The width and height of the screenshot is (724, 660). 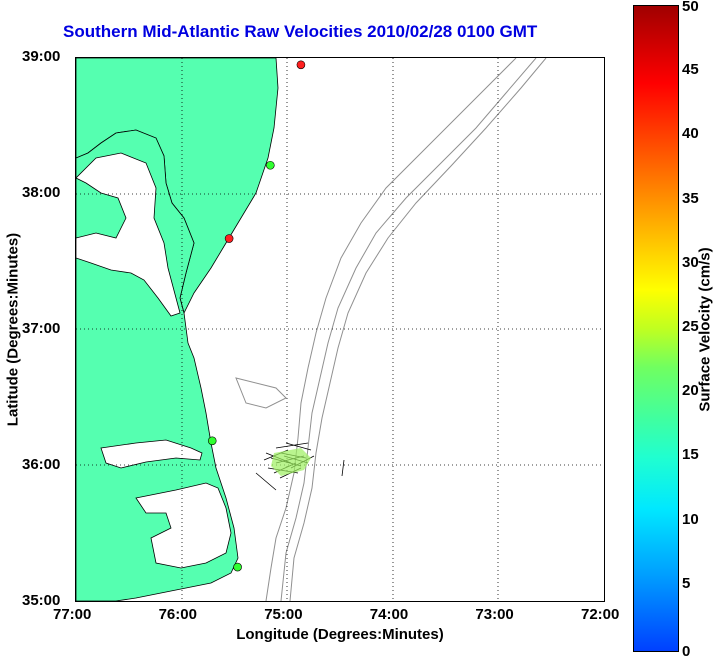 I want to click on velocity-fill, so click(x=291, y=462).